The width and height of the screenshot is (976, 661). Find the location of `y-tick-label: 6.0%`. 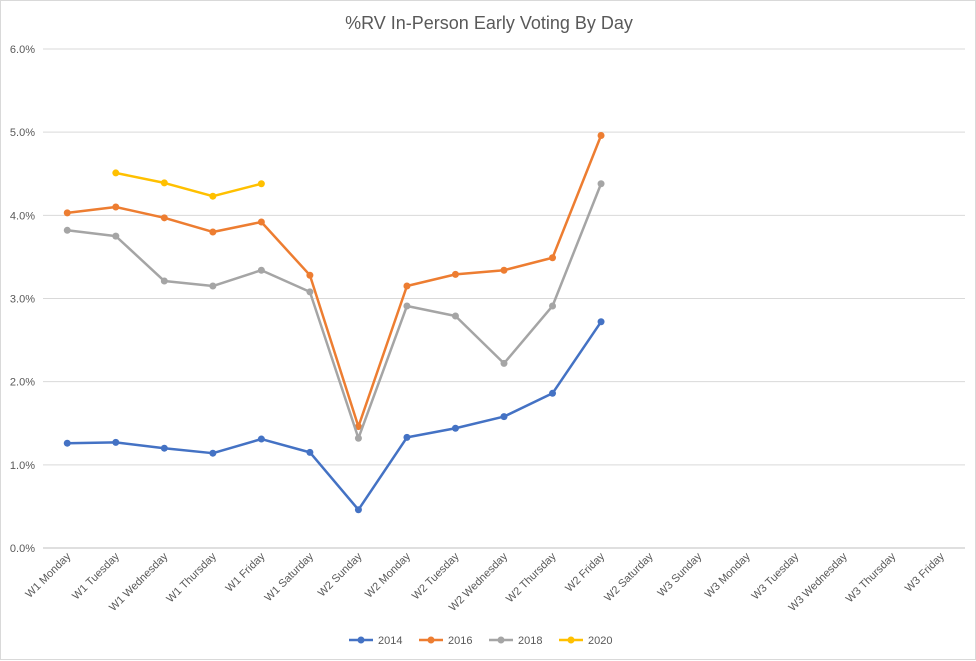

y-tick-label: 6.0% is located at coordinates (22, 50).